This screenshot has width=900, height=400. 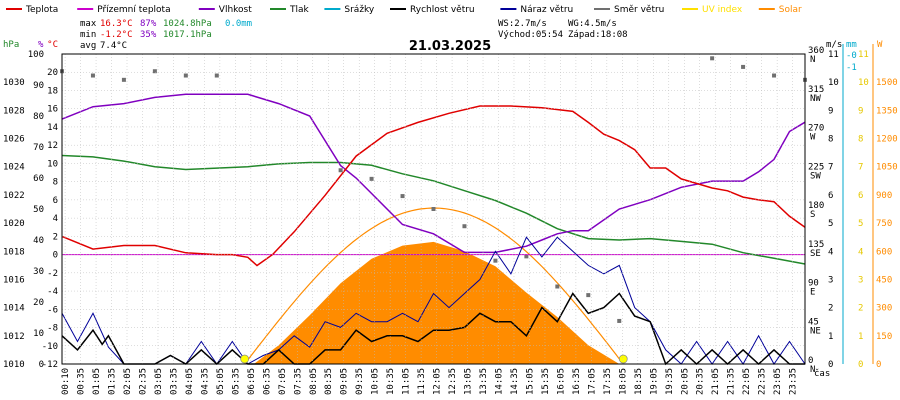 What do you see at coordinates (298, 381) in the screenshot?
I see `x-tick-label: 07:35` at bounding box center [298, 381].